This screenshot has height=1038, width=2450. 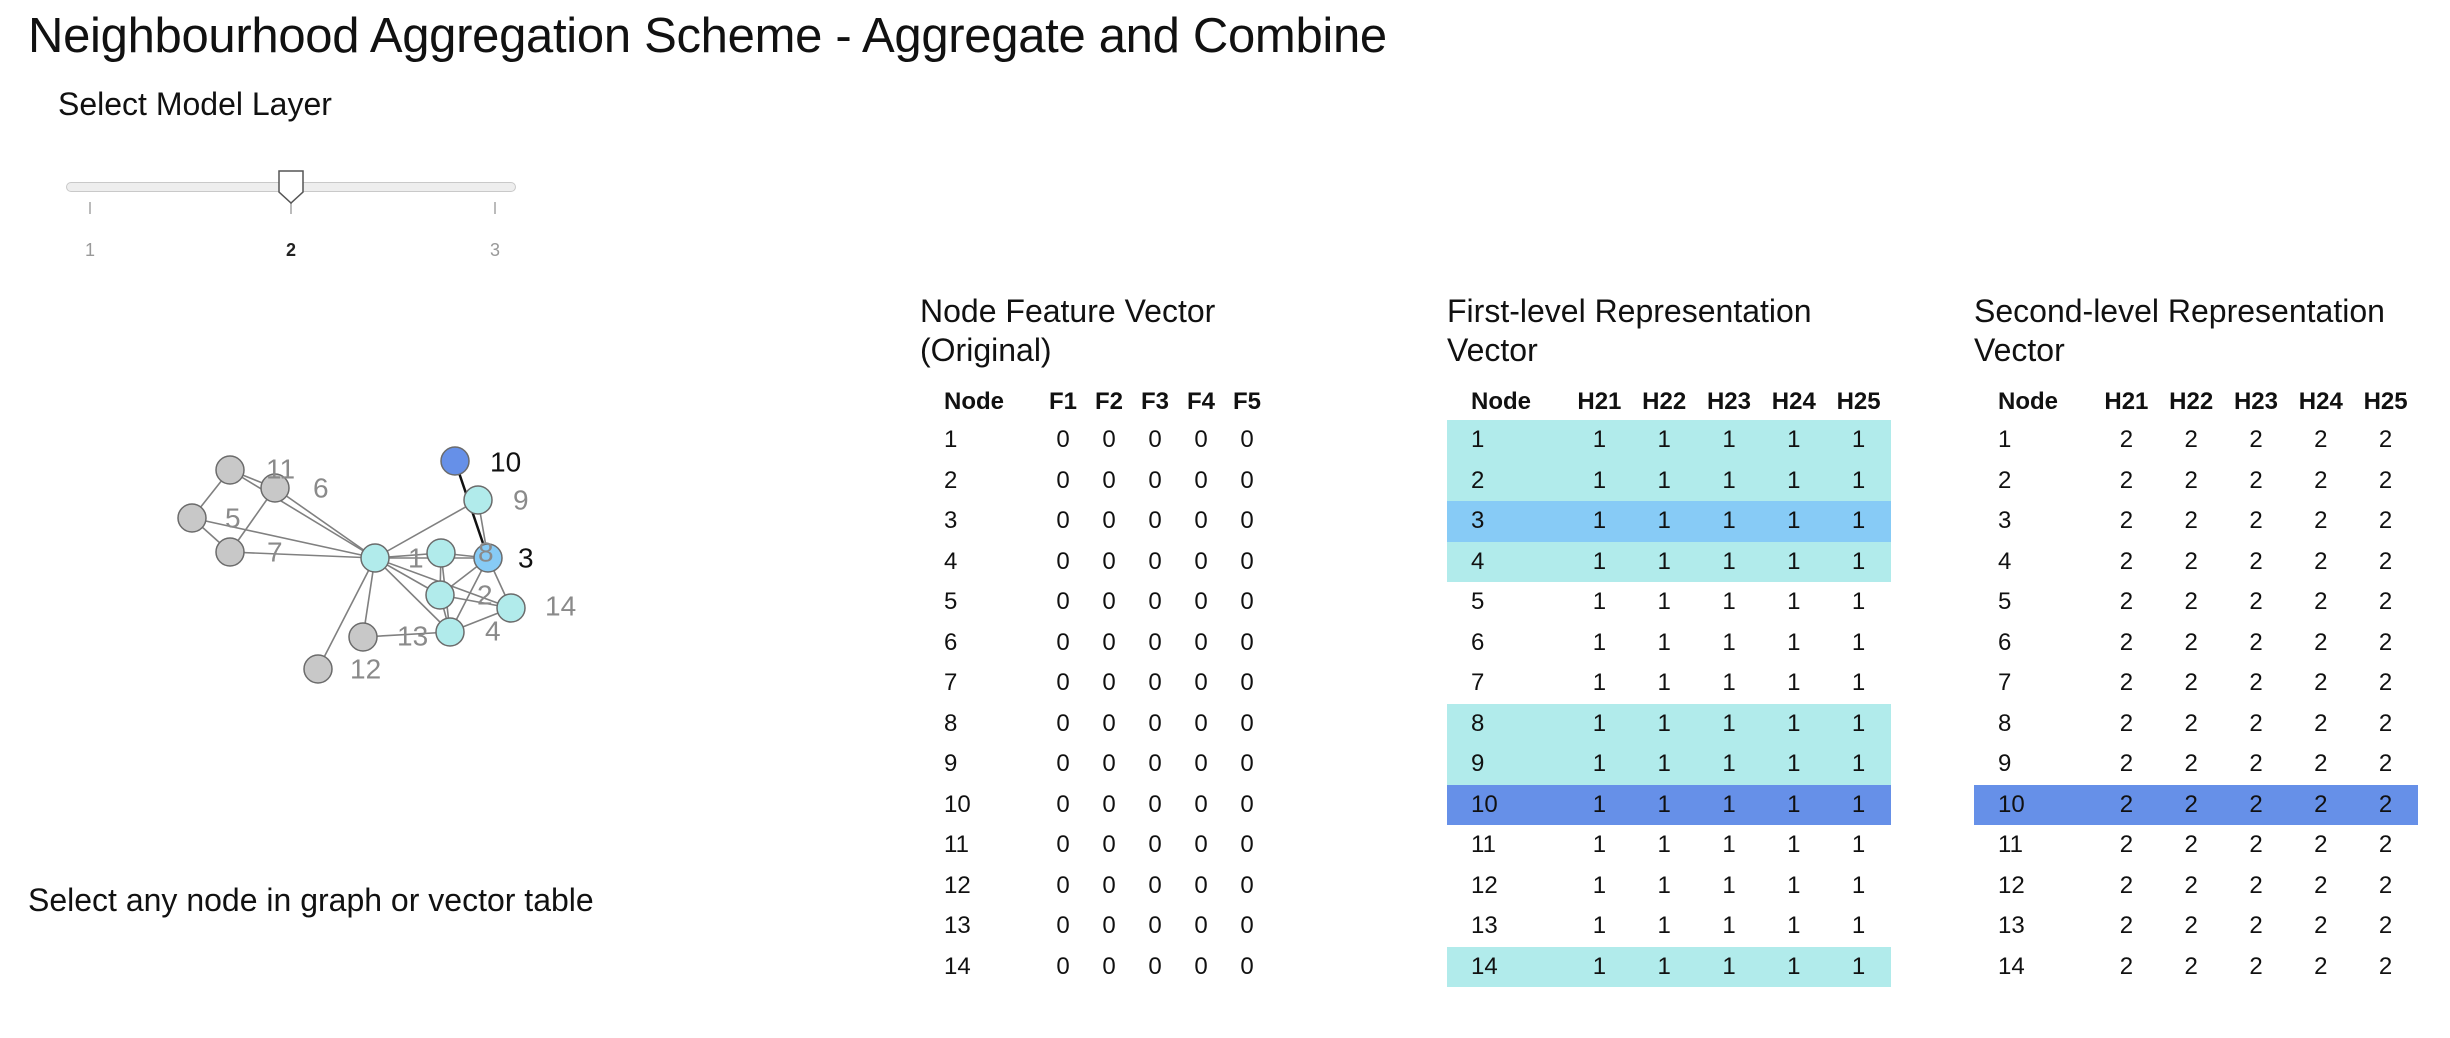 What do you see at coordinates (1095, 683) in the screenshot?
I see `table-row: 7 0 0 0 0 0` at bounding box center [1095, 683].